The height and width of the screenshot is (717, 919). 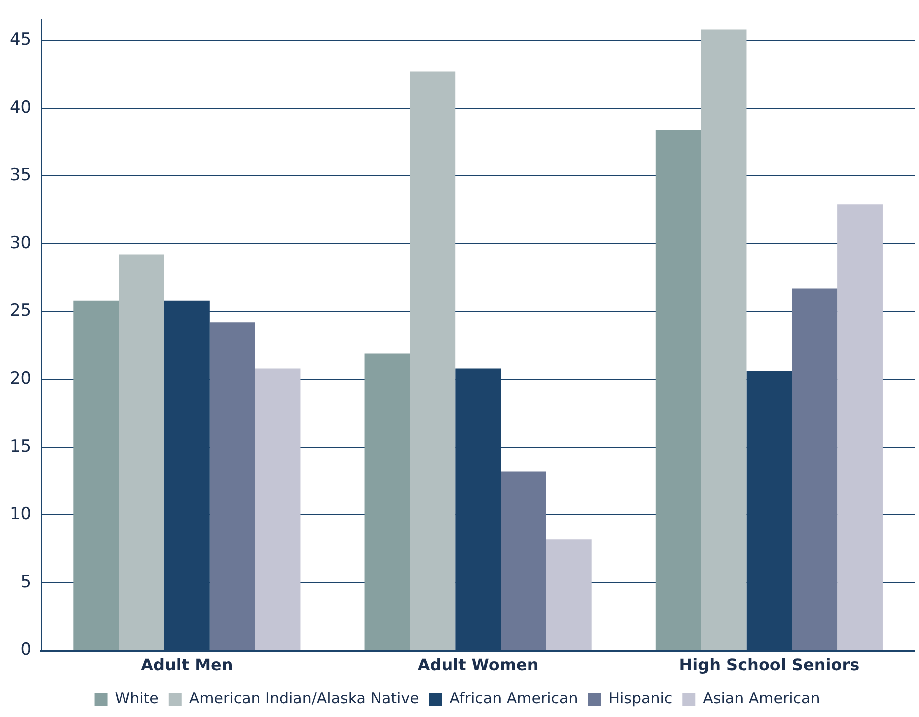 I want to click on y-tick-label: 5, so click(x=26, y=582).